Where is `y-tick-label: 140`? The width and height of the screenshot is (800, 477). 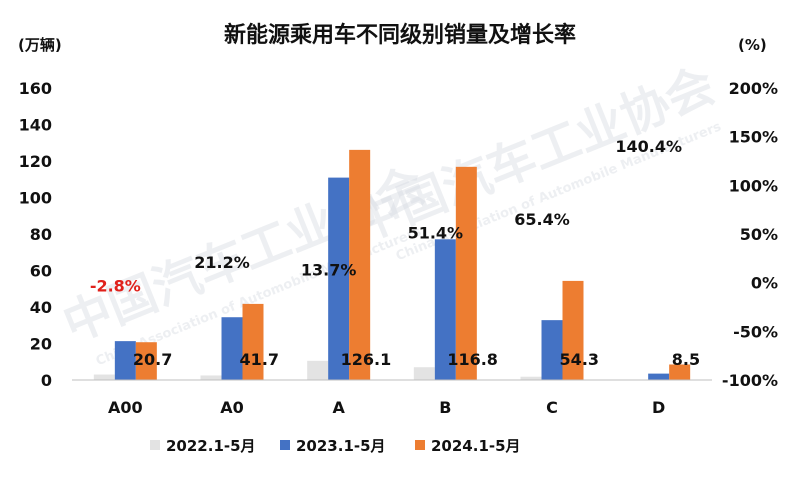
y-tick-label: 140 is located at coordinates (35, 125).